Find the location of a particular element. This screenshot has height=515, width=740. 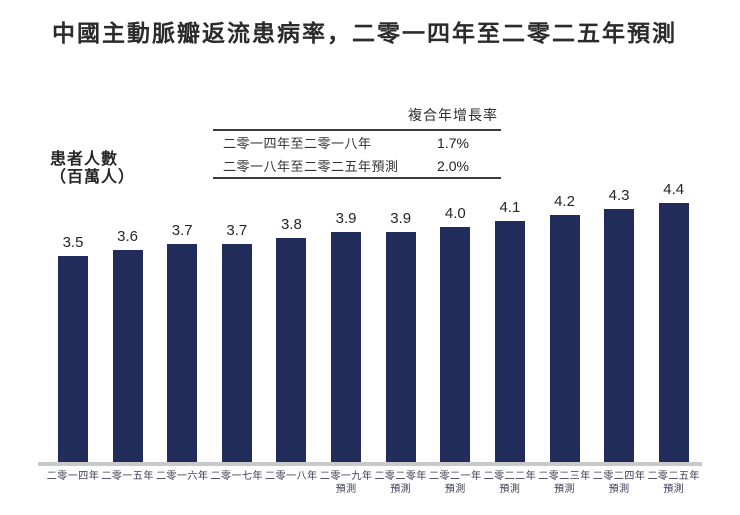

cagr-row-2018-2025: 二零一八年至二零二五年預測 2.0% is located at coordinates (357, 165).